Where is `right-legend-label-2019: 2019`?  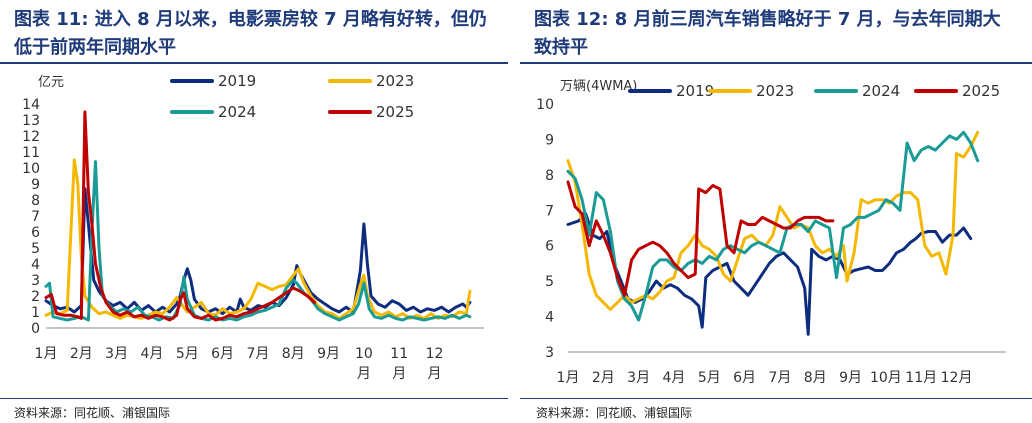
right-legend-label-2019: 2019 is located at coordinates (695, 91).